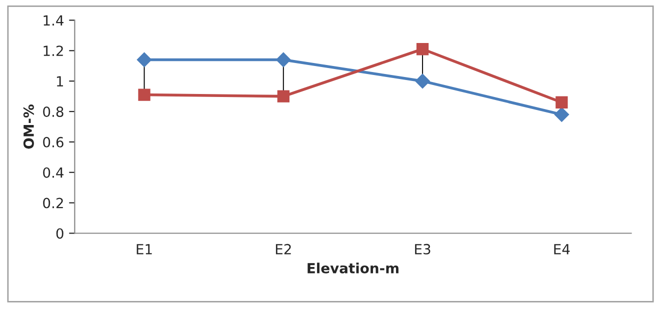 This screenshot has width=661, height=311. What do you see at coordinates (53, 203) in the screenshot?
I see `y-tick-label: 0.2` at bounding box center [53, 203].